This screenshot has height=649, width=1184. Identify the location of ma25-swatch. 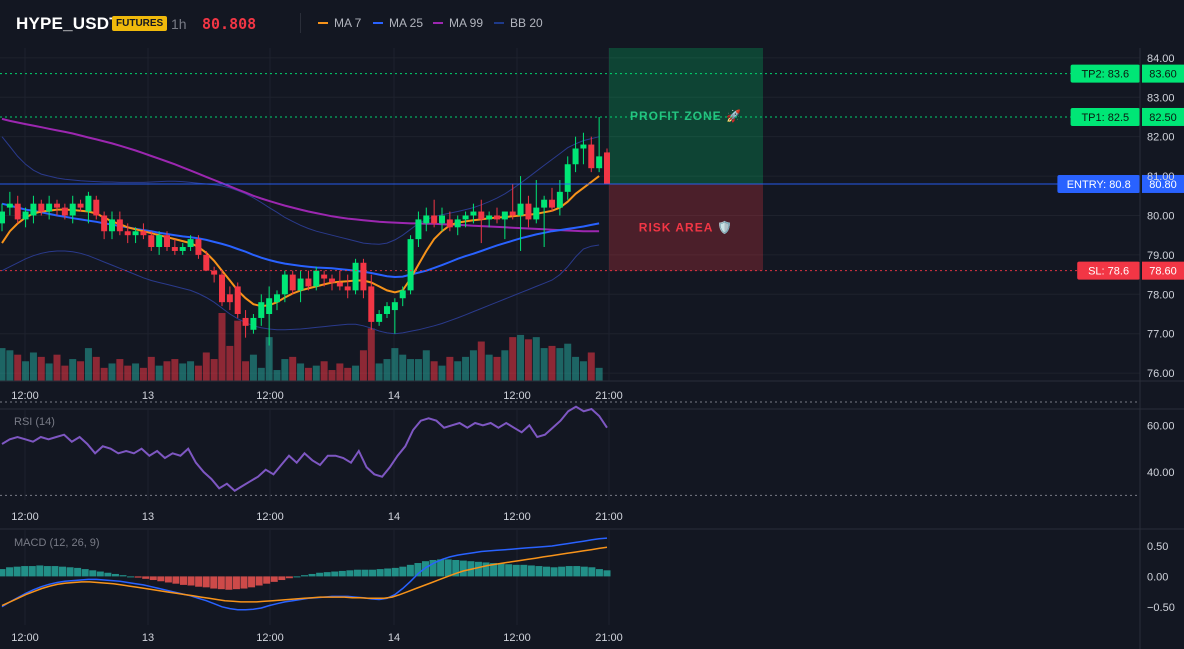
(378, 23).